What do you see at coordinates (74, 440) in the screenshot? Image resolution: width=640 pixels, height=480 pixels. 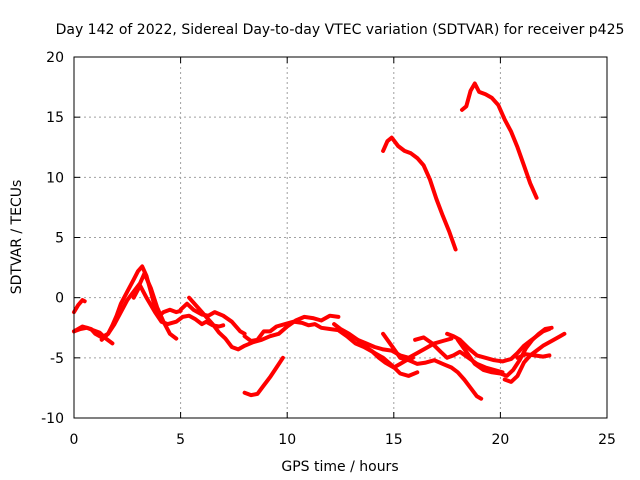 I see `x-tick-label: 0` at bounding box center [74, 440].